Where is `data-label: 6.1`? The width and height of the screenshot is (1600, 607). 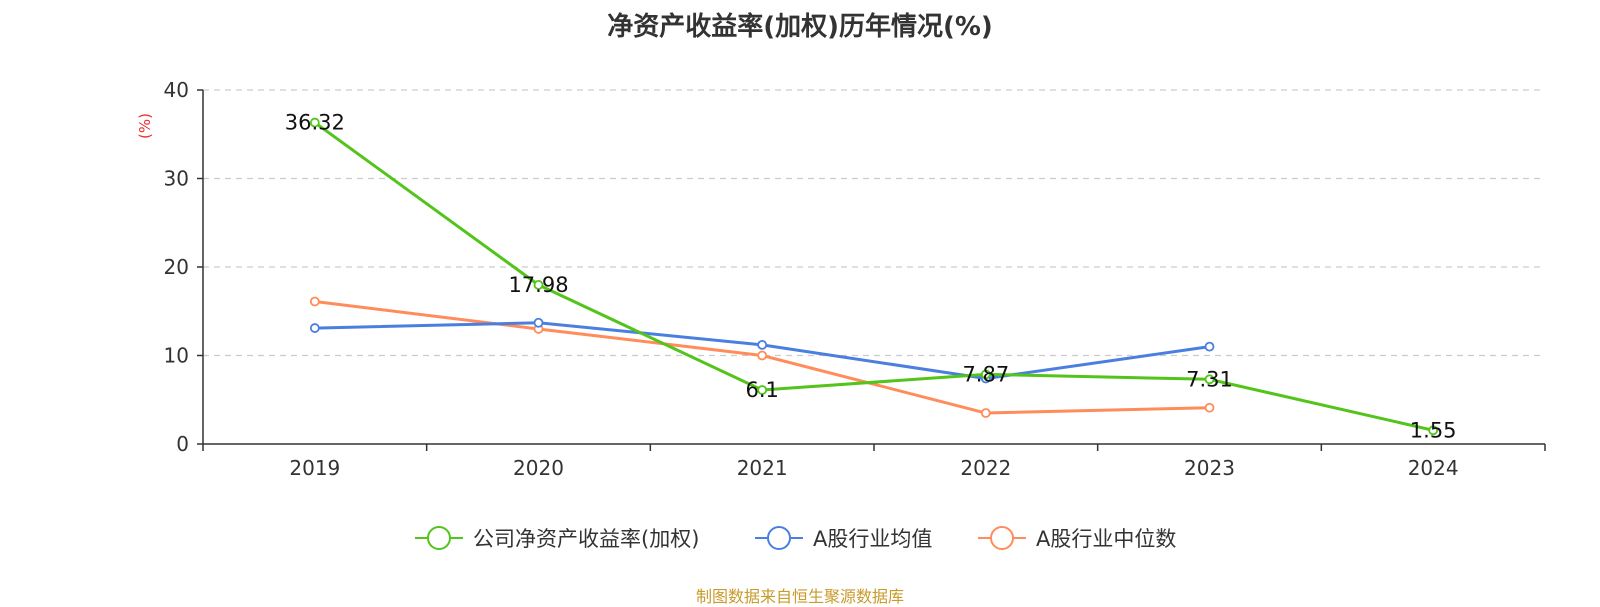
data-label: 6.1 is located at coordinates (761, 390).